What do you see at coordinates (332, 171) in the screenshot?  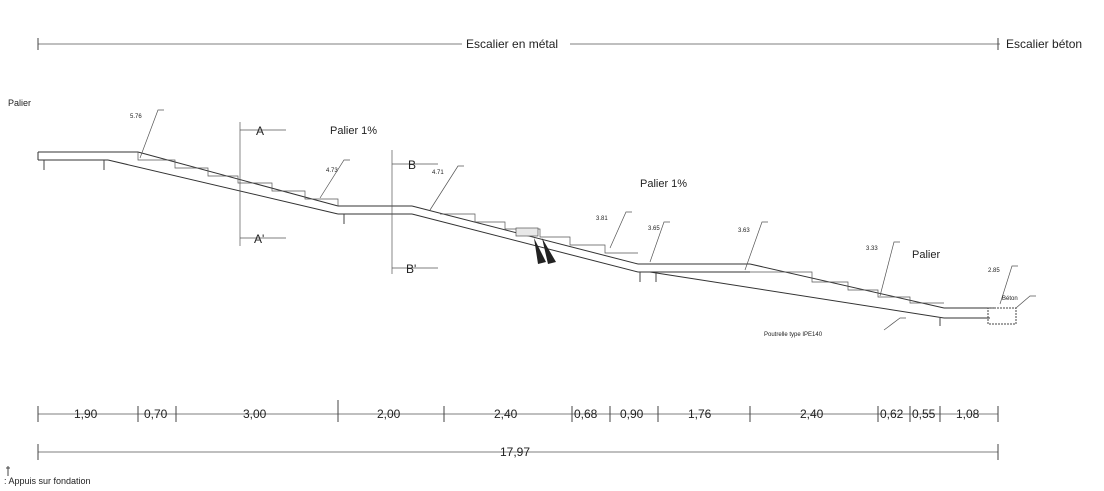 I see `elevation-label: 4.73` at bounding box center [332, 171].